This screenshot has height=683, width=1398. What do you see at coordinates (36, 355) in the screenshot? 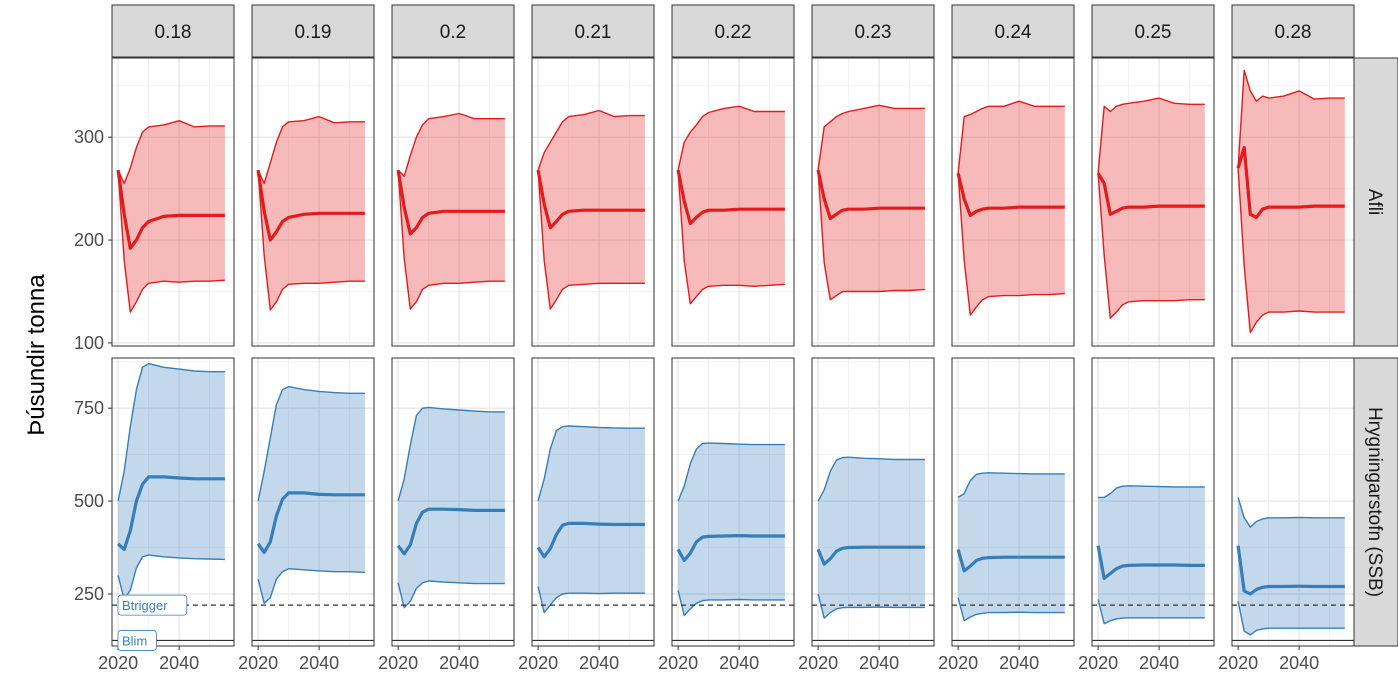
I see `y-axis-label: Þúsundir tonna` at bounding box center [36, 355].